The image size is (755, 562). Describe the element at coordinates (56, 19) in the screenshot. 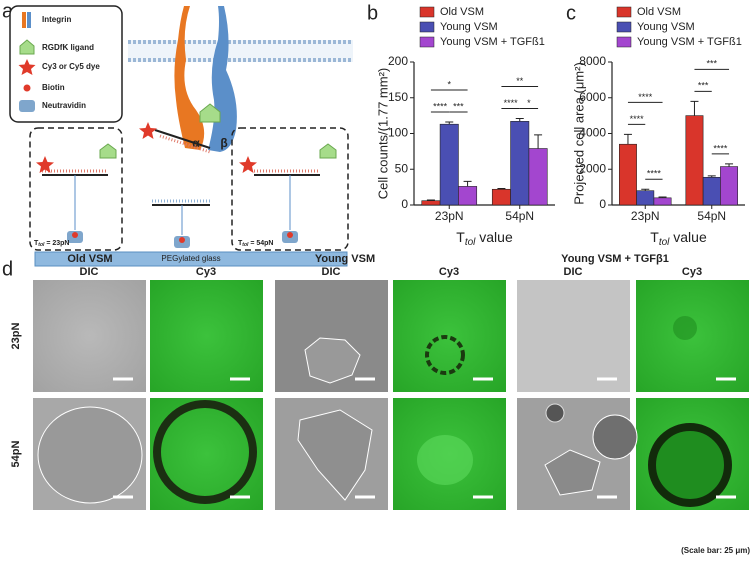

I see `legend-text: Integrin` at that location.